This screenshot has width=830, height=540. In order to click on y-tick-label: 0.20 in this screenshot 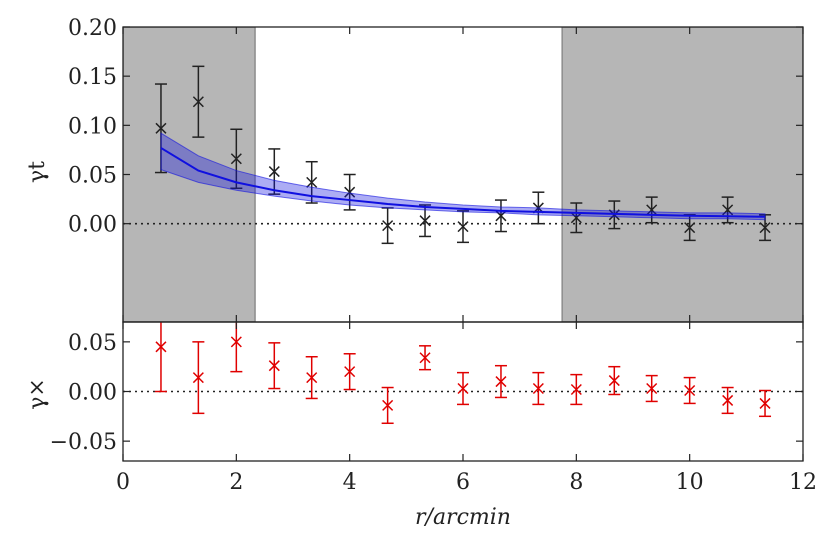, I will do `click(92, 28)`.